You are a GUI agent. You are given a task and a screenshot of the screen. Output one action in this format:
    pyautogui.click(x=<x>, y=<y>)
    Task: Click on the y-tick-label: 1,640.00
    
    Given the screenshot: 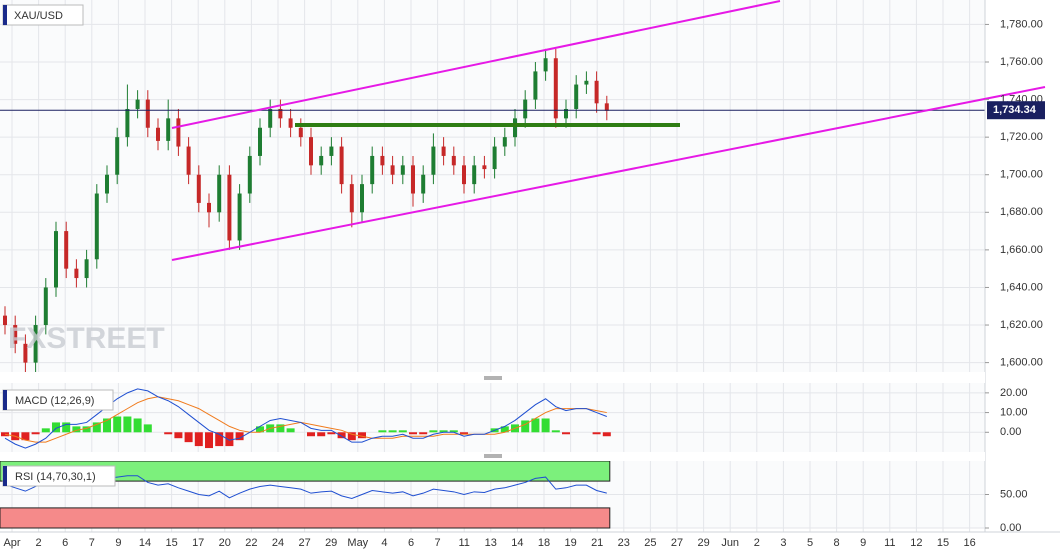 What is the action you would take?
    pyautogui.click(x=1021, y=287)
    